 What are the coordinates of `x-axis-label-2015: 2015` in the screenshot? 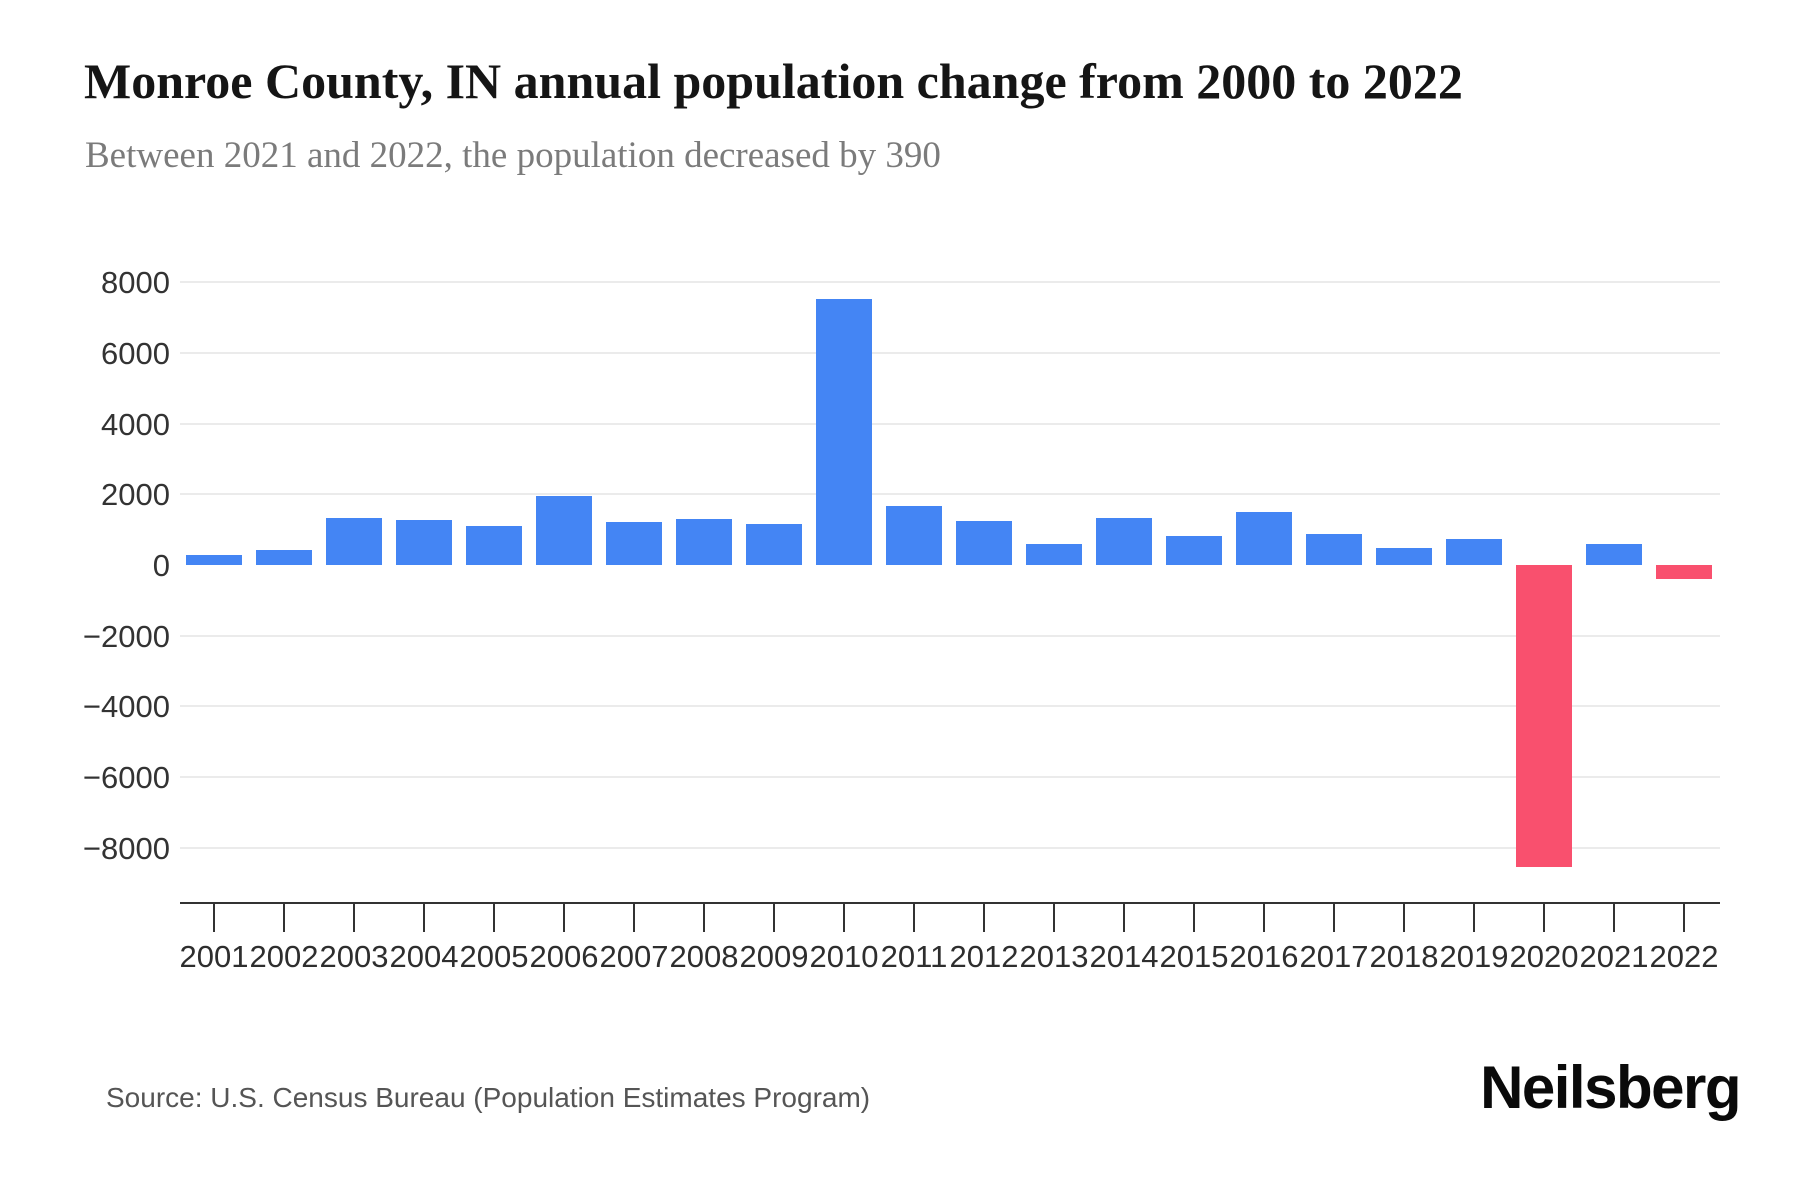 It's located at (1194, 956).